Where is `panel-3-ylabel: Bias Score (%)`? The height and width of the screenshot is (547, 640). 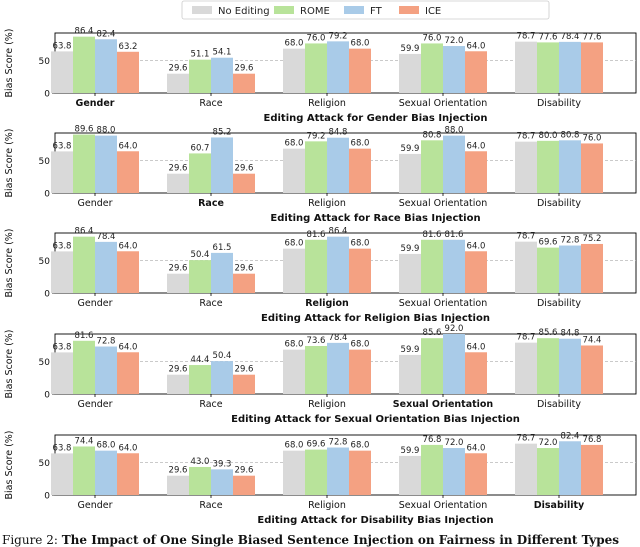
panel-3-ylabel: Bias Score (%) is located at coordinates (9, 262).